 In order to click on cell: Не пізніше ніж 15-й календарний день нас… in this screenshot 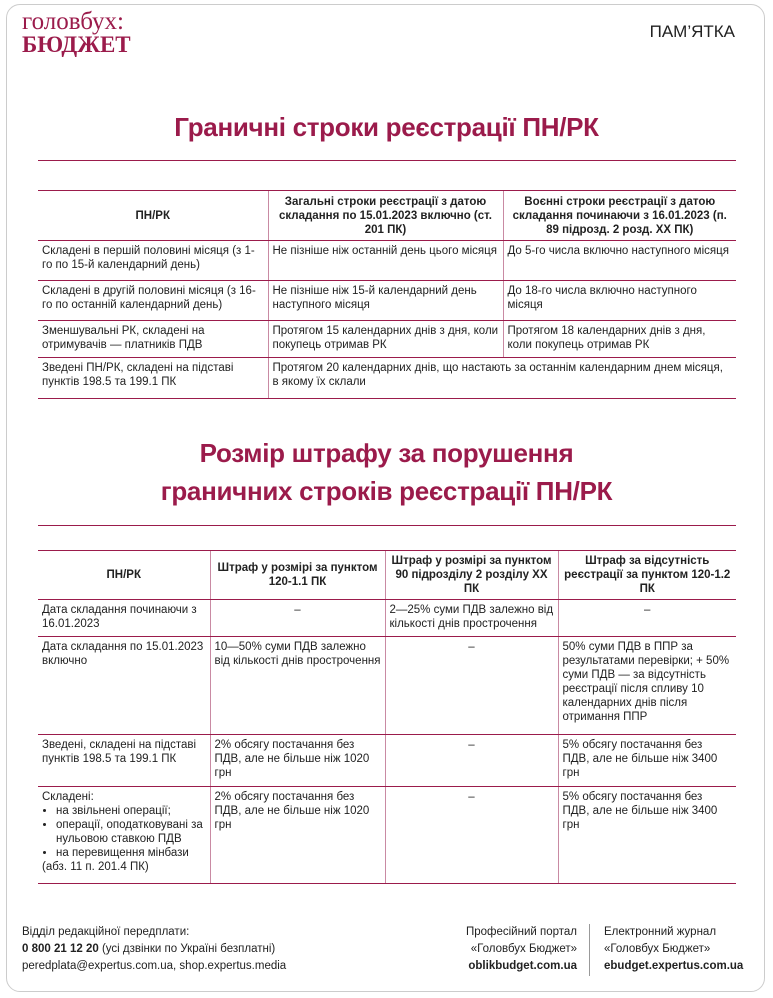, I will do `click(385, 300)`.